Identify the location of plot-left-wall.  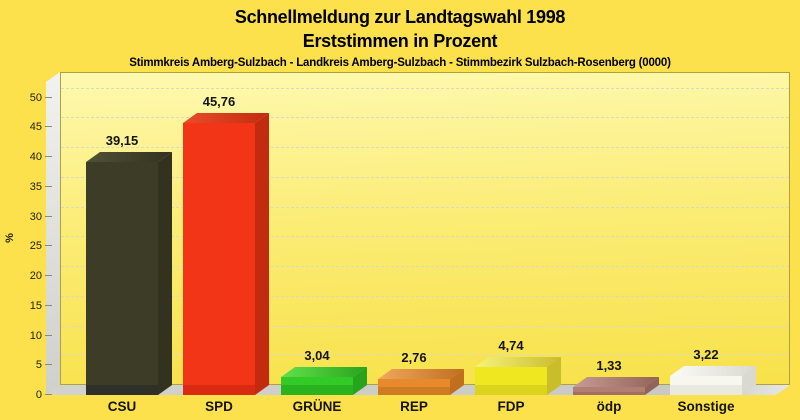
(53, 233).